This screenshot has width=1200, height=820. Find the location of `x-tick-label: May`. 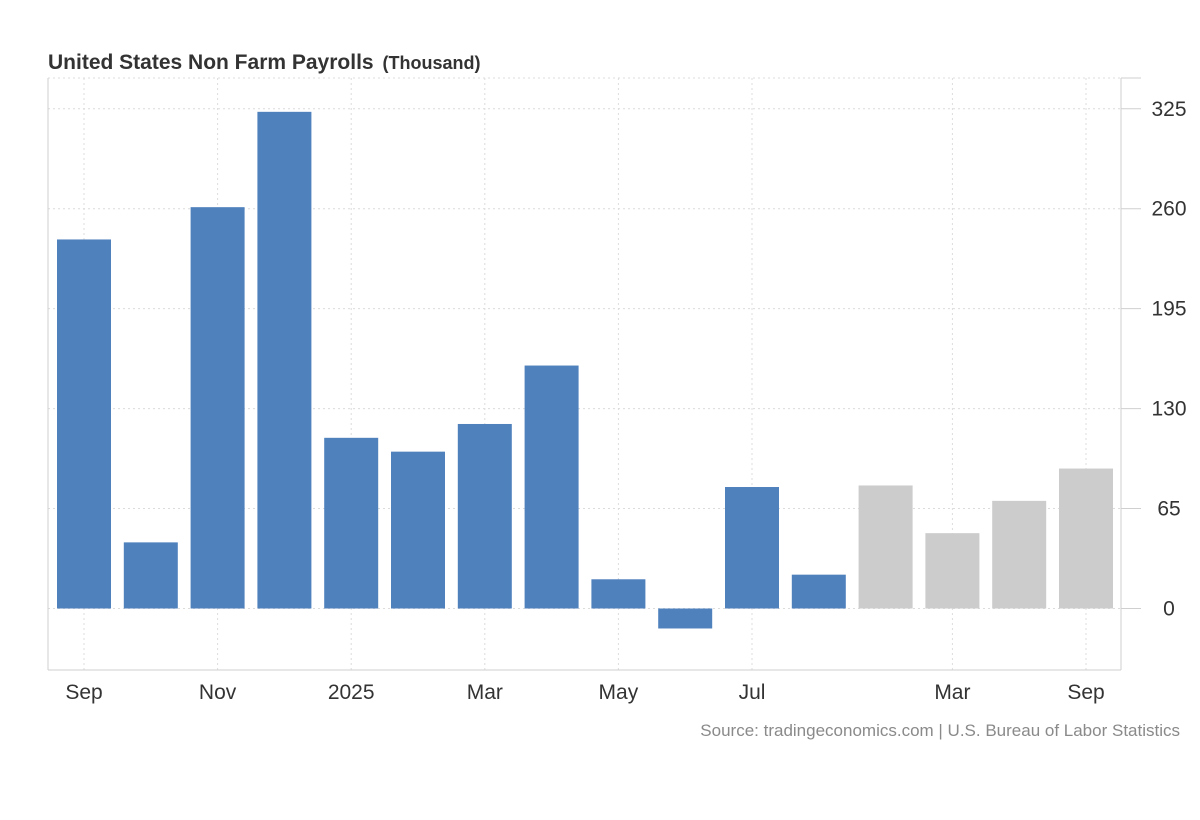

x-tick-label: May is located at coordinates (619, 692).